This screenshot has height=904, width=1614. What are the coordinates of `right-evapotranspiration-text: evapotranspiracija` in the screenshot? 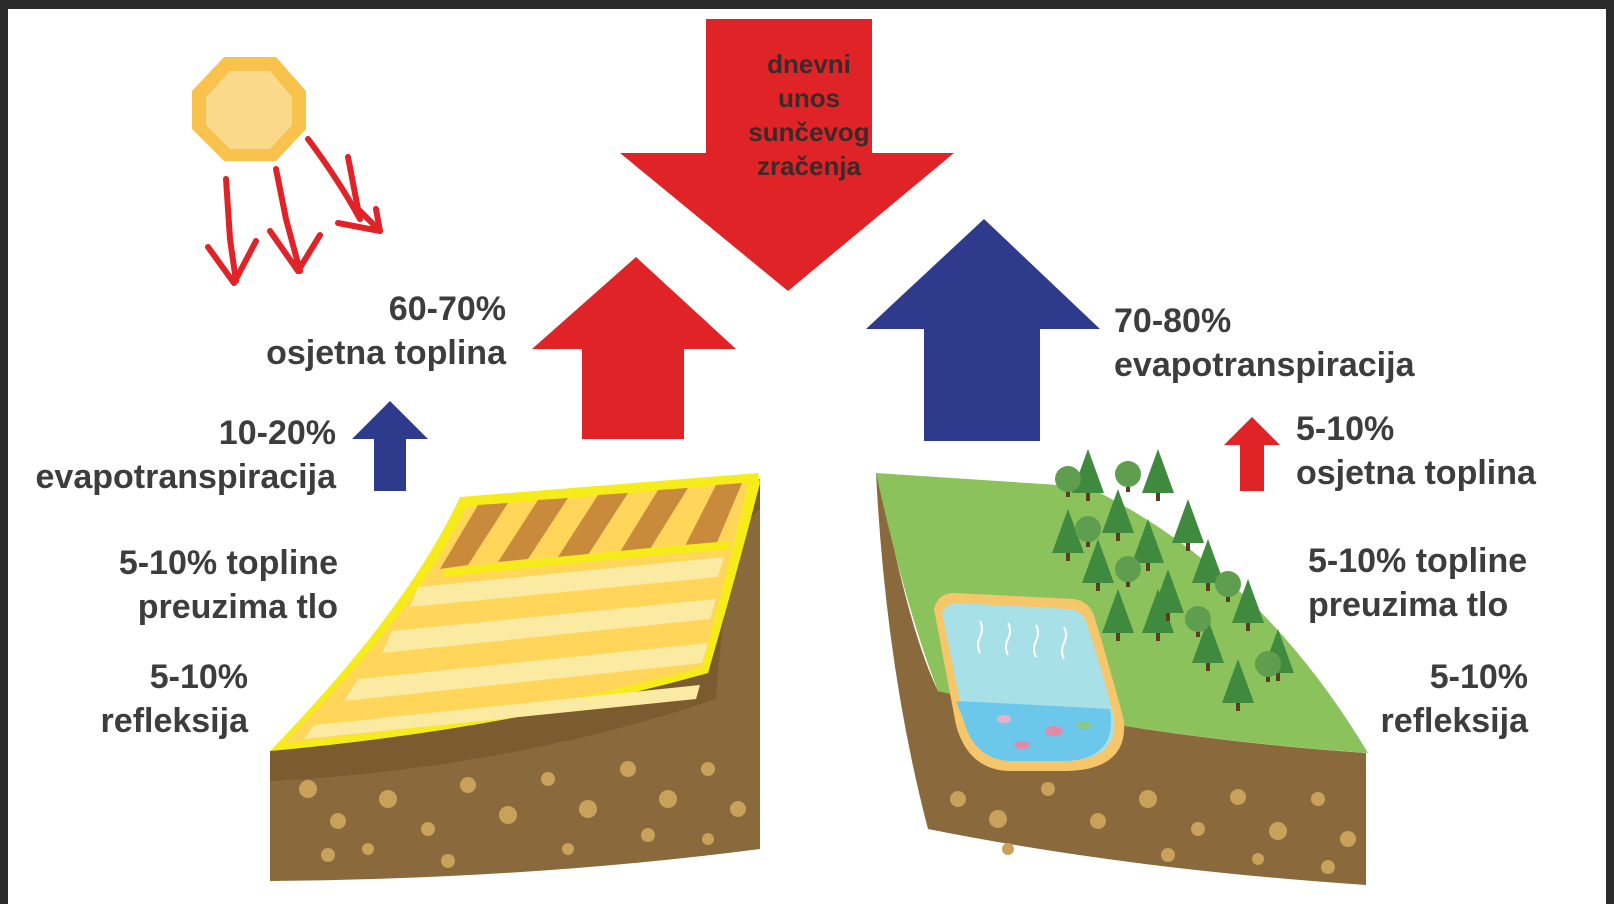 It's located at (1264, 365).